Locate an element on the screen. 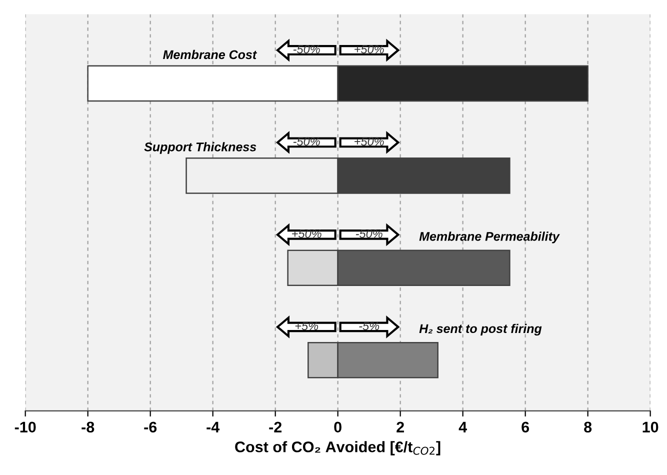  x-tick-label: 0 is located at coordinates (338, 427).